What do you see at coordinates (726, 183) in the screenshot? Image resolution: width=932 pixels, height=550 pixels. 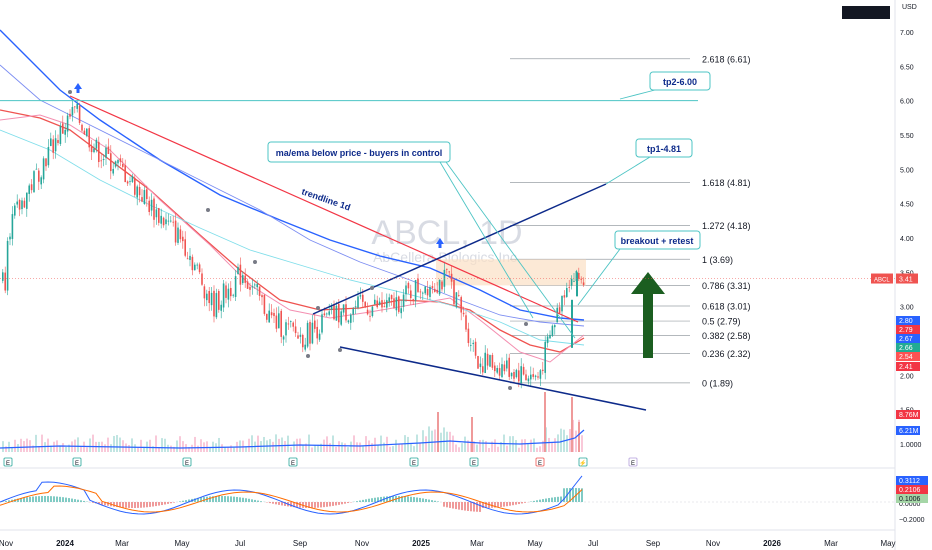 I see `fib-label: 1.618 (4.81)` at bounding box center [726, 183].